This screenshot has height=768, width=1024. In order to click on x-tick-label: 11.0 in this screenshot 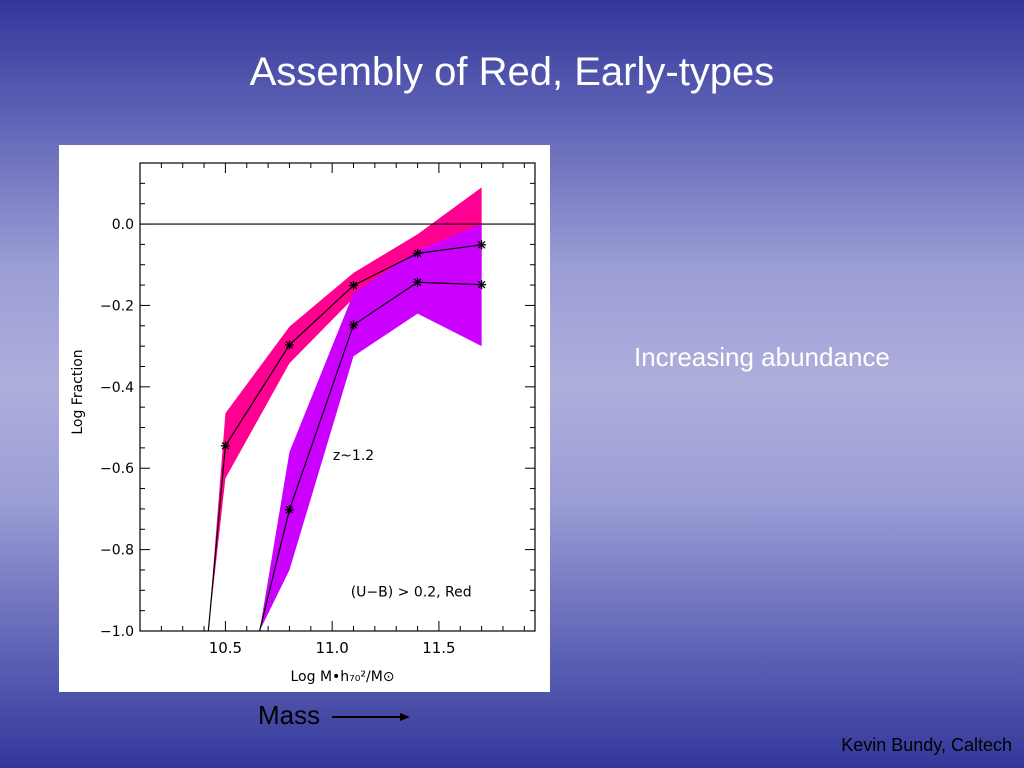, I will do `click(331, 648)`.